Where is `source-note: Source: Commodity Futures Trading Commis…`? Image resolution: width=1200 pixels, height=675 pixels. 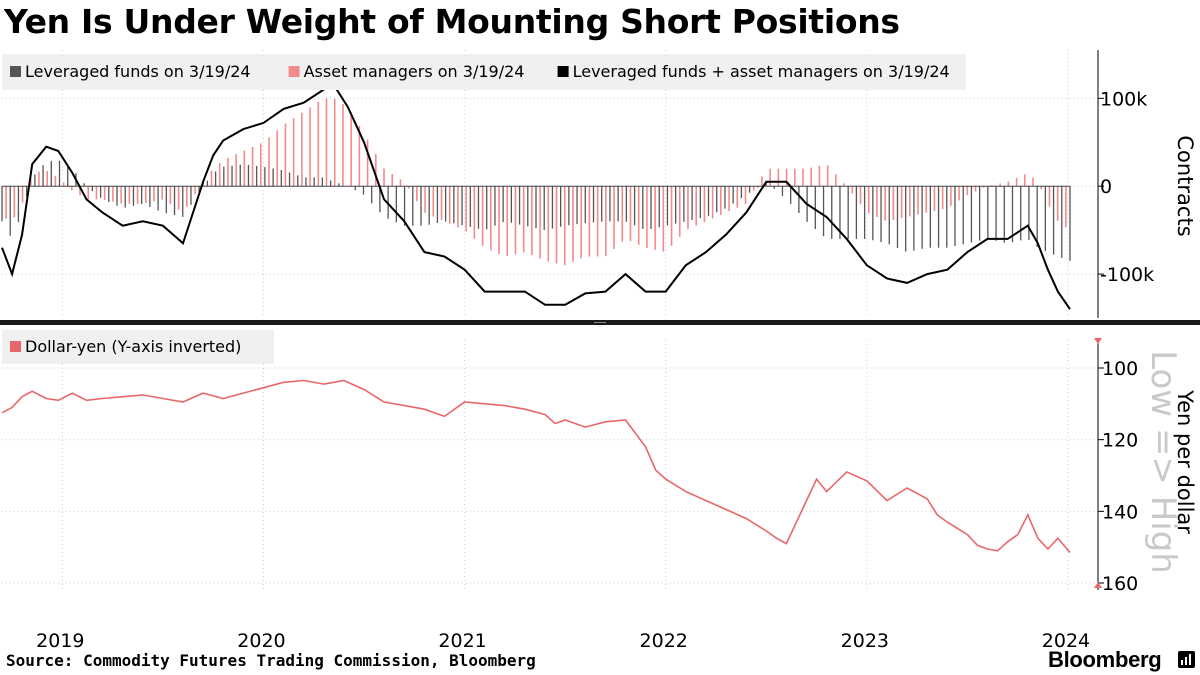 source-note: Source: Commodity Futures Trading Commis… is located at coordinates (271, 660).